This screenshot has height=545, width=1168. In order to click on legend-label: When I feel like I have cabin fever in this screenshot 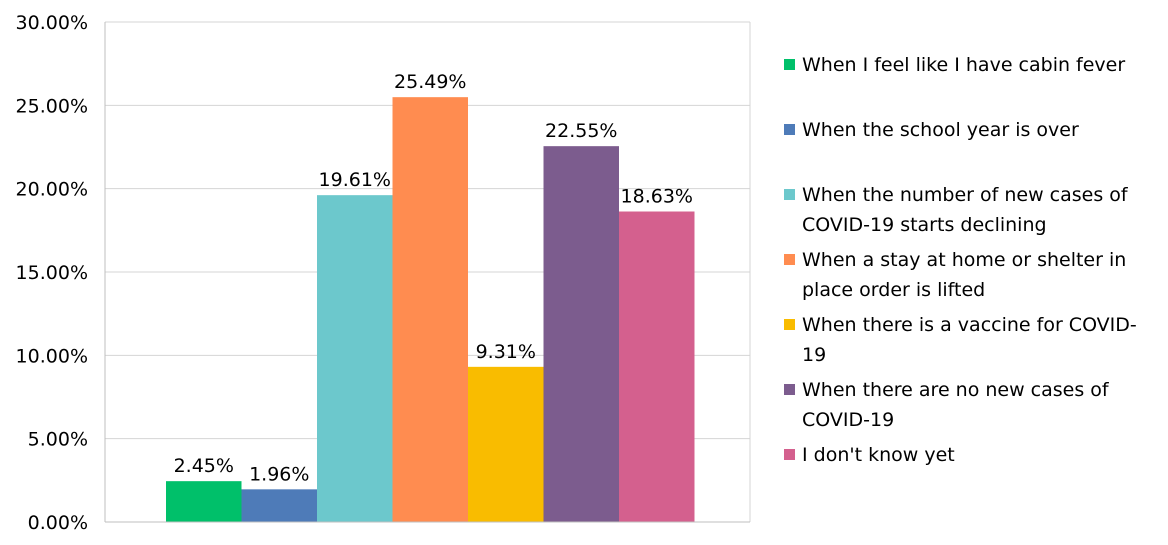, I will do `click(964, 65)`.